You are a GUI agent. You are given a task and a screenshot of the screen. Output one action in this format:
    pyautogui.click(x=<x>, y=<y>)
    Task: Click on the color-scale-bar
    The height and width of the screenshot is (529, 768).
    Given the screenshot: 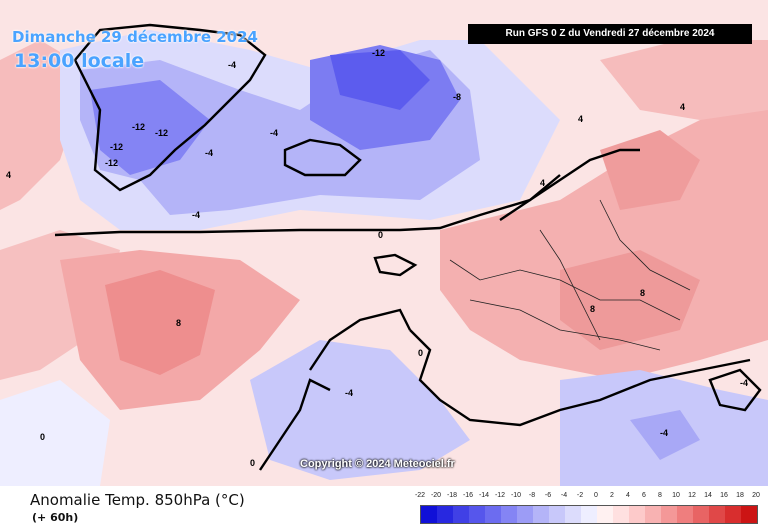 What is the action you would take?
    pyautogui.click(x=589, y=514)
    